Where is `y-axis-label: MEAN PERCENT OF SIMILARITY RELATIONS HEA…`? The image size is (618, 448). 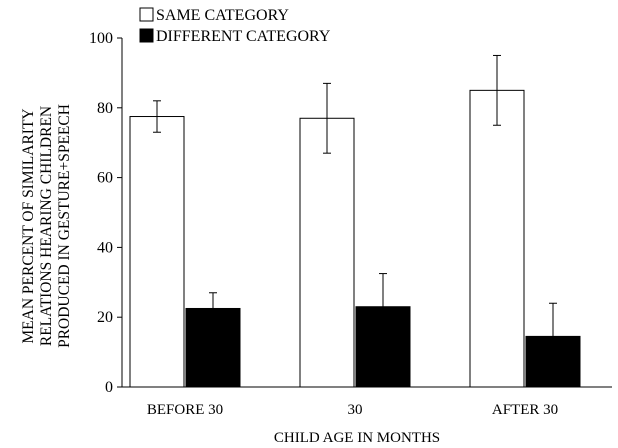 y-axis-label: MEAN PERCENT OF SIMILARITY RELATIONS HEA… is located at coordinates (46, 226).